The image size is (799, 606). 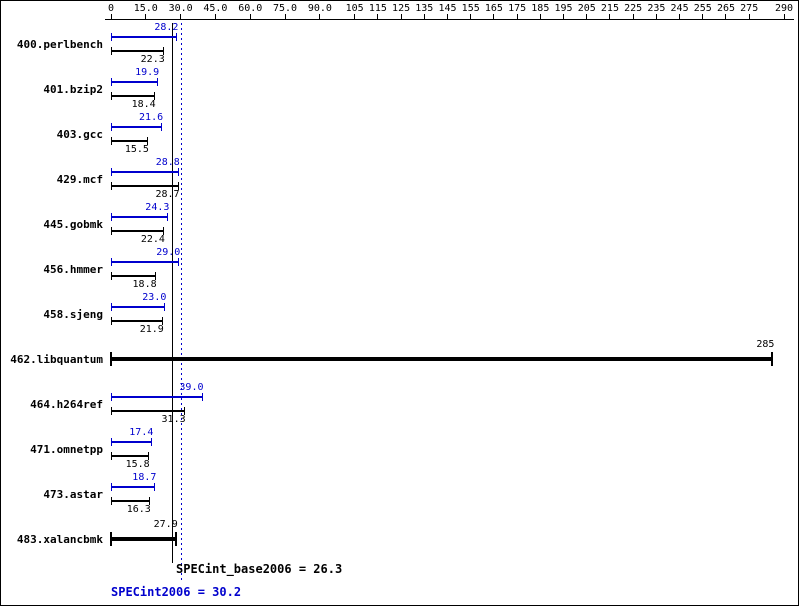 What do you see at coordinates (656, 8) in the screenshot?
I see `axis-tick-label: 235` at bounding box center [656, 8].